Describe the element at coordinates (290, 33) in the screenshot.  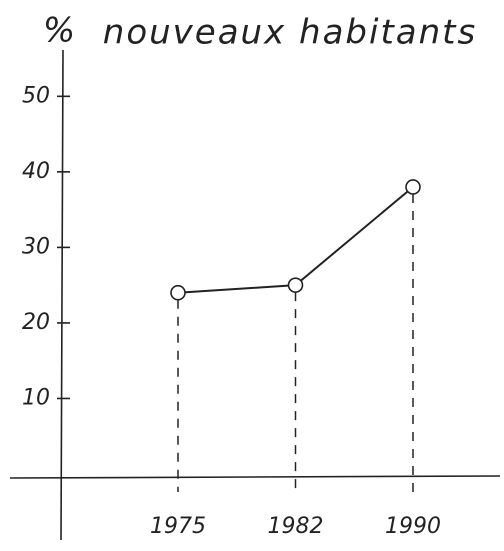
I see `chart-title: nouveaux habitants` at that location.